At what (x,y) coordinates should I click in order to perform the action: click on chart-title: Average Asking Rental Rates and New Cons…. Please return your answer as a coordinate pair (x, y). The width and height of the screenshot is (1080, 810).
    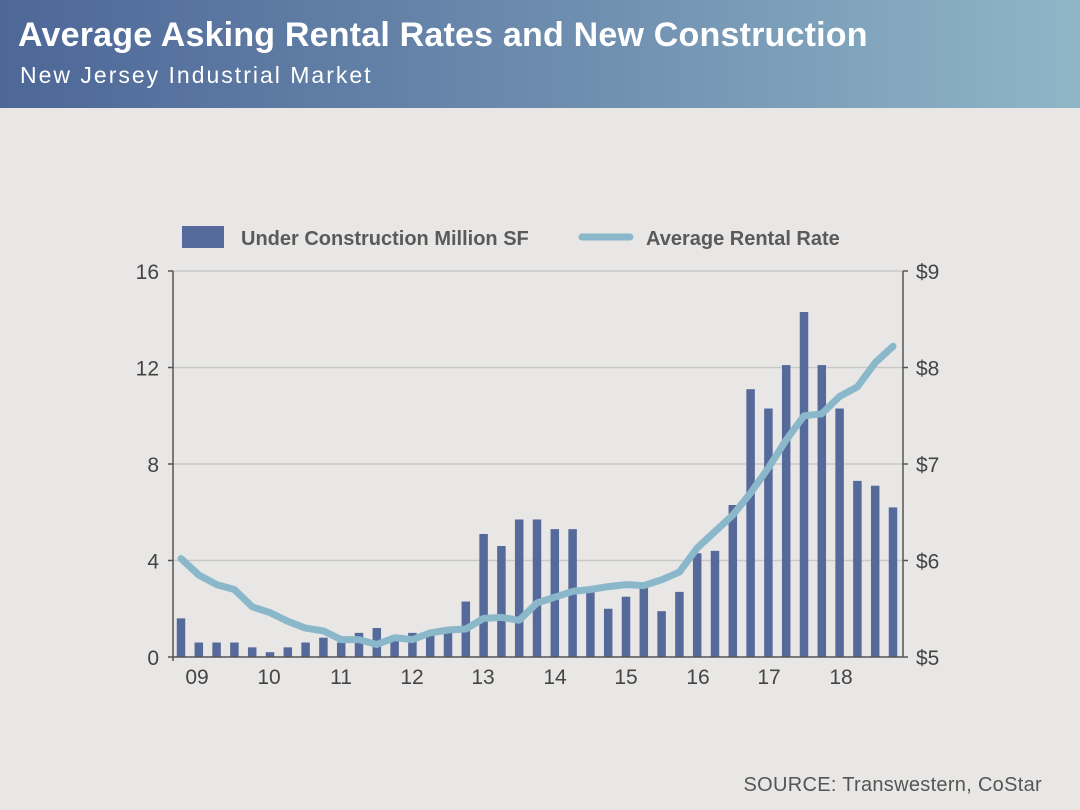
    Looking at the image, I should click on (443, 35).